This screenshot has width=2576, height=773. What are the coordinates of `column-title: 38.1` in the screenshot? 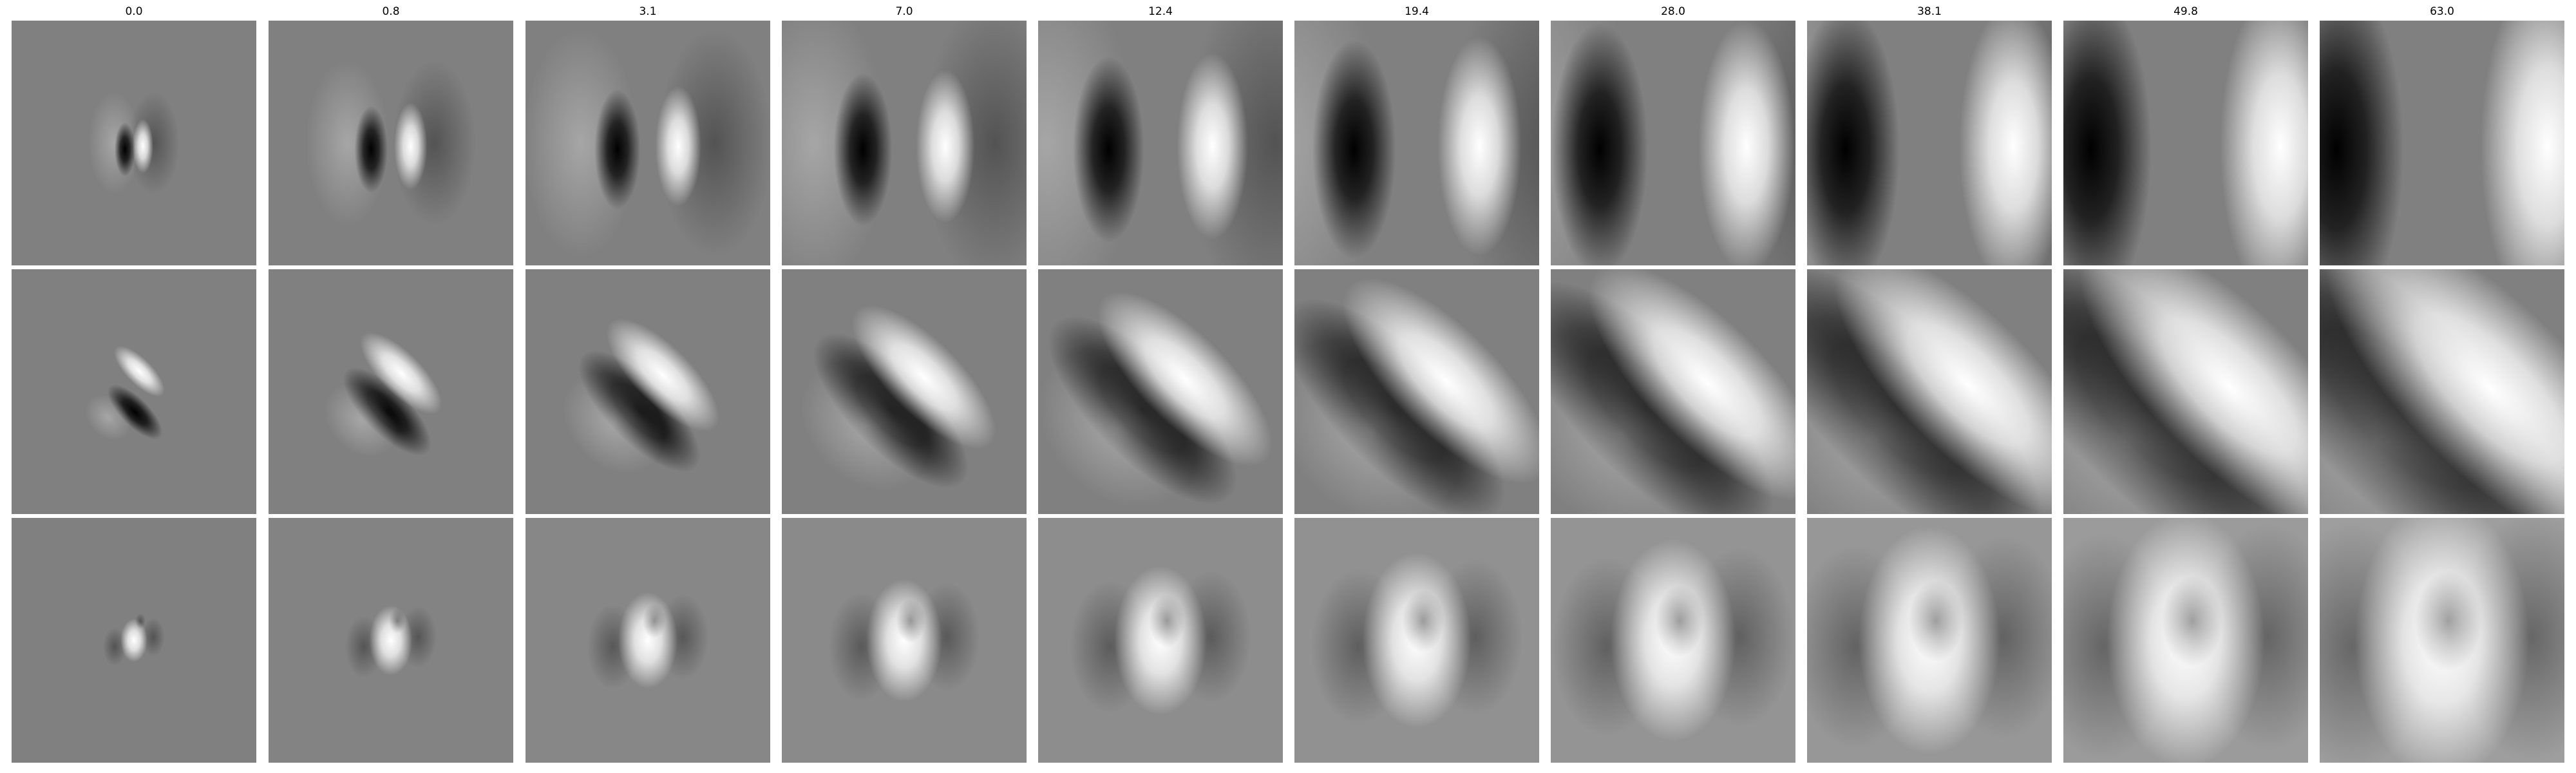 It's located at (1929, 11).